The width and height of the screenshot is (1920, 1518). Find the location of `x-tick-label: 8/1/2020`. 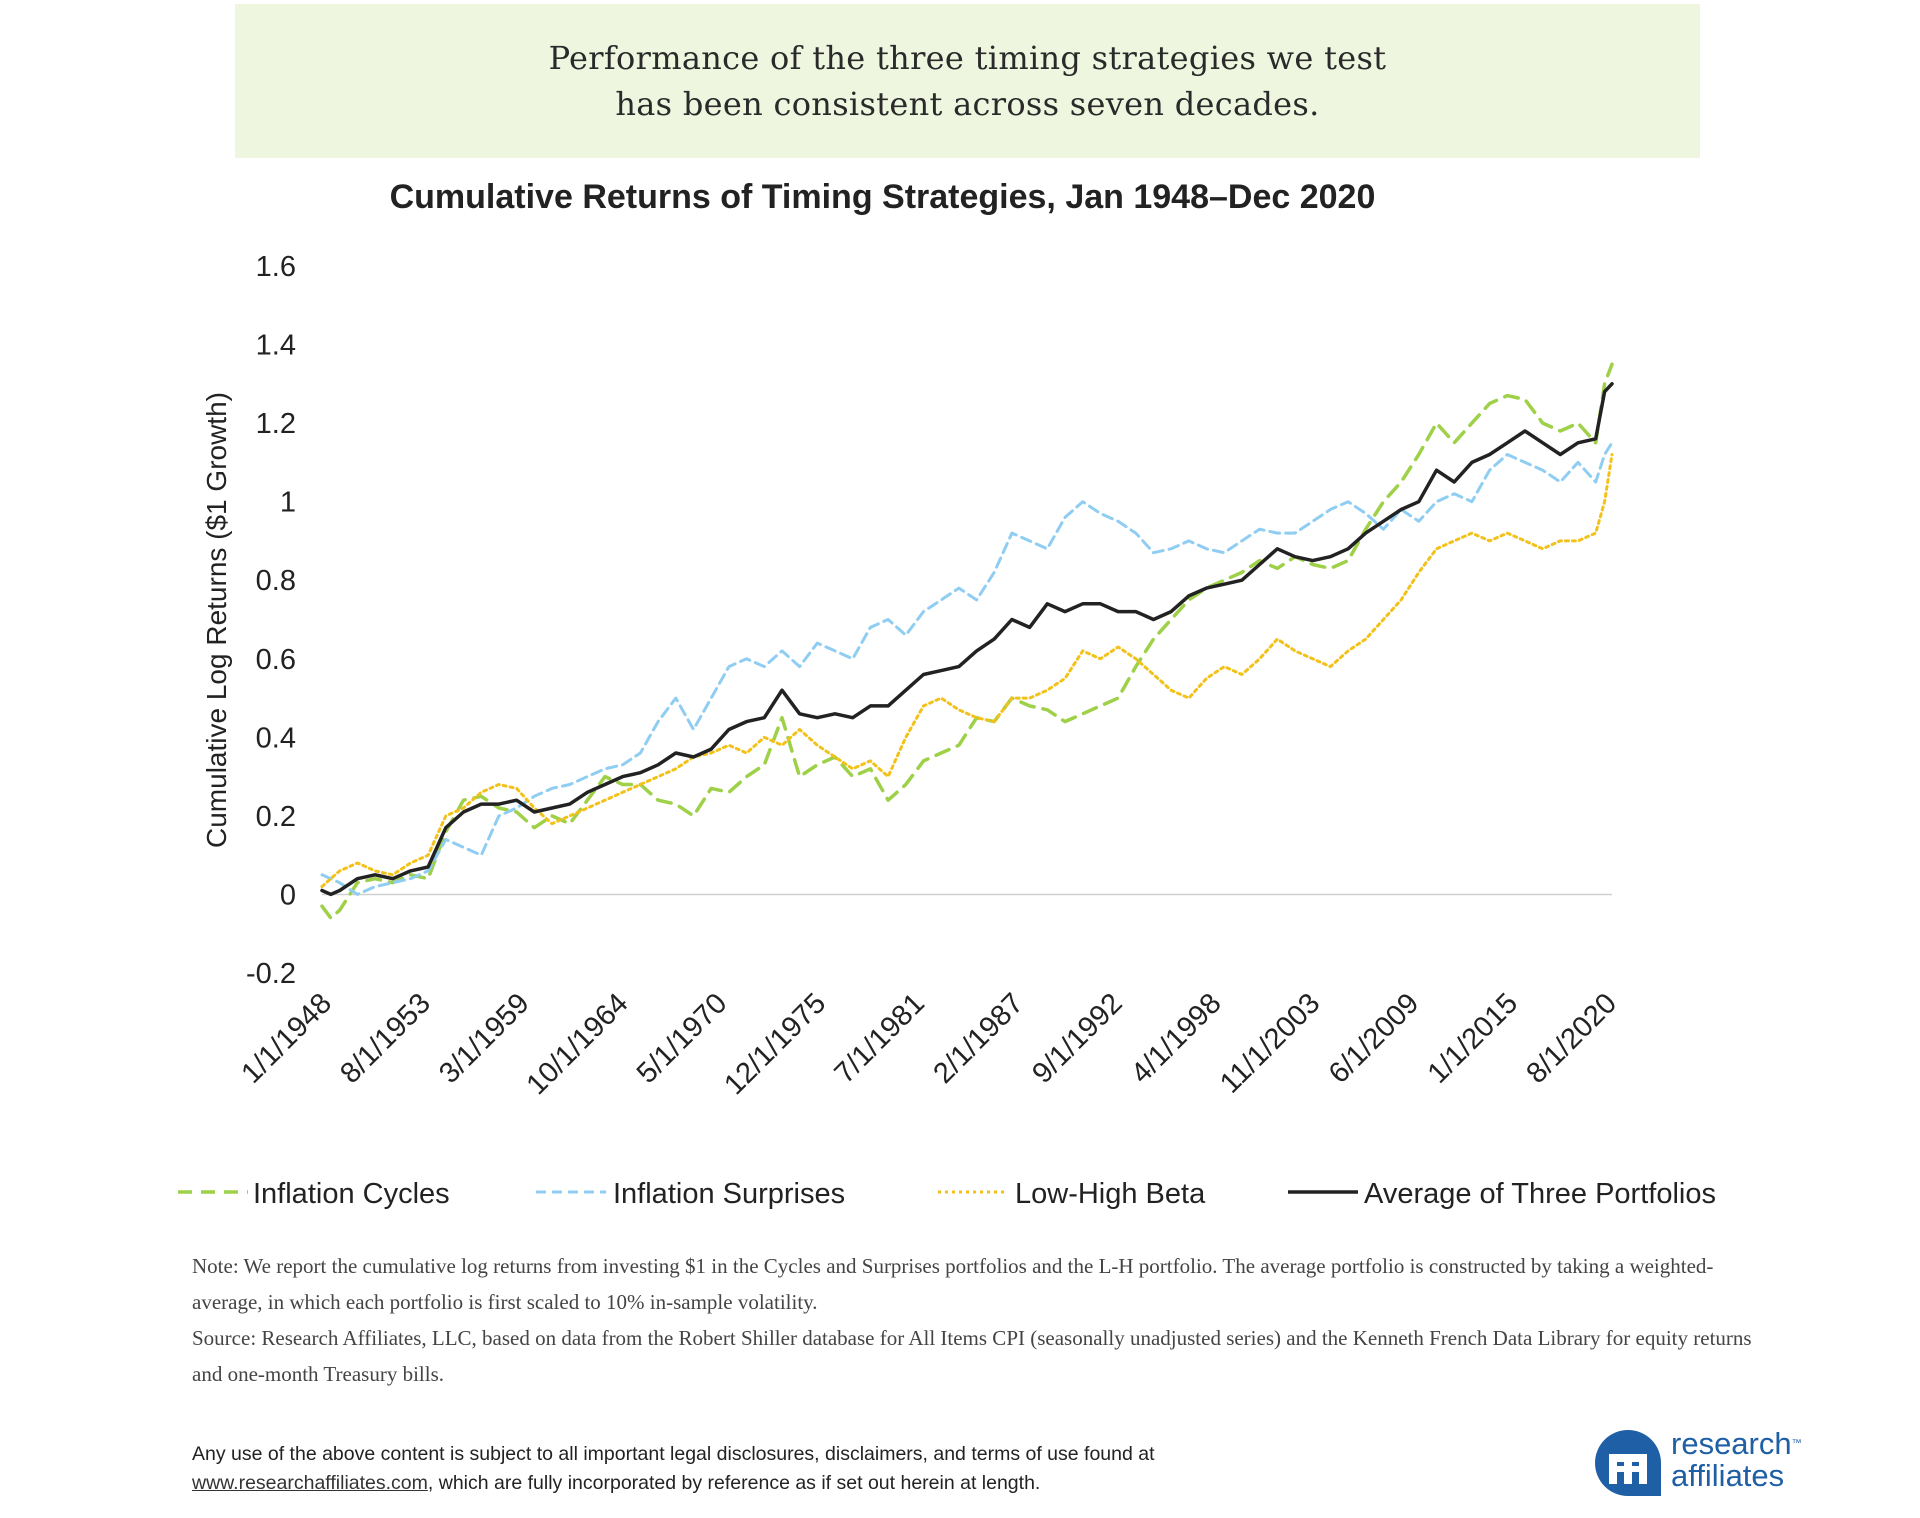

x-tick-label: 8/1/2020 is located at coordinates (1571, 1038).